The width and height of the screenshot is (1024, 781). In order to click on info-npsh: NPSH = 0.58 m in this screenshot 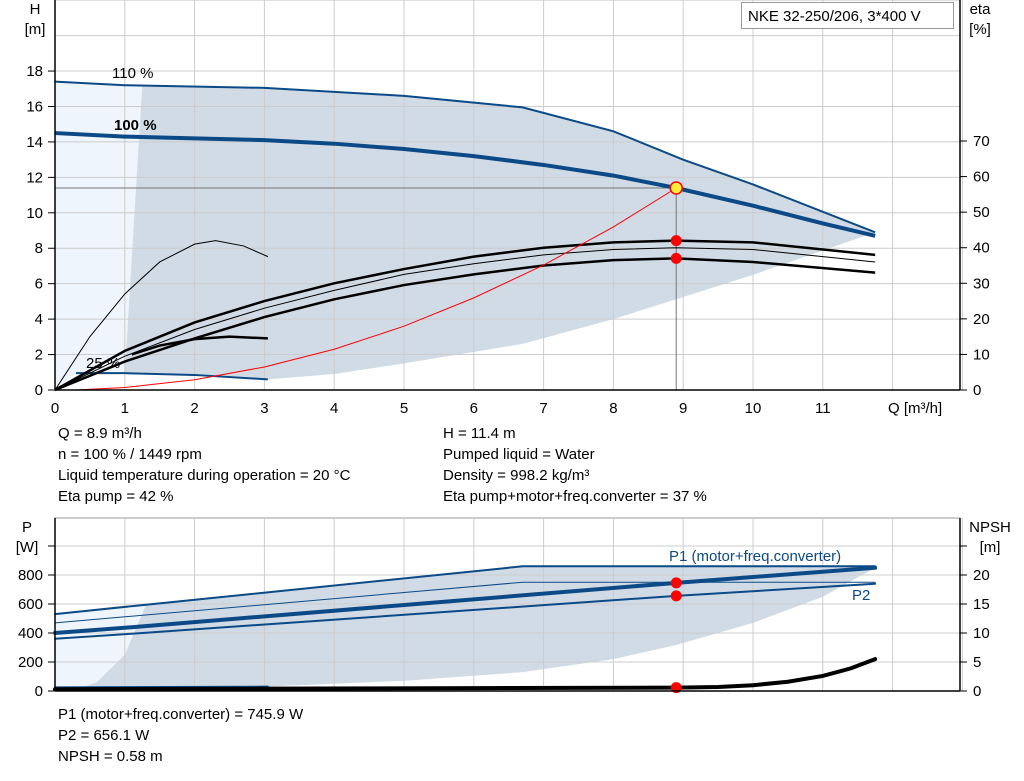, I will do `click(110, 756)`.